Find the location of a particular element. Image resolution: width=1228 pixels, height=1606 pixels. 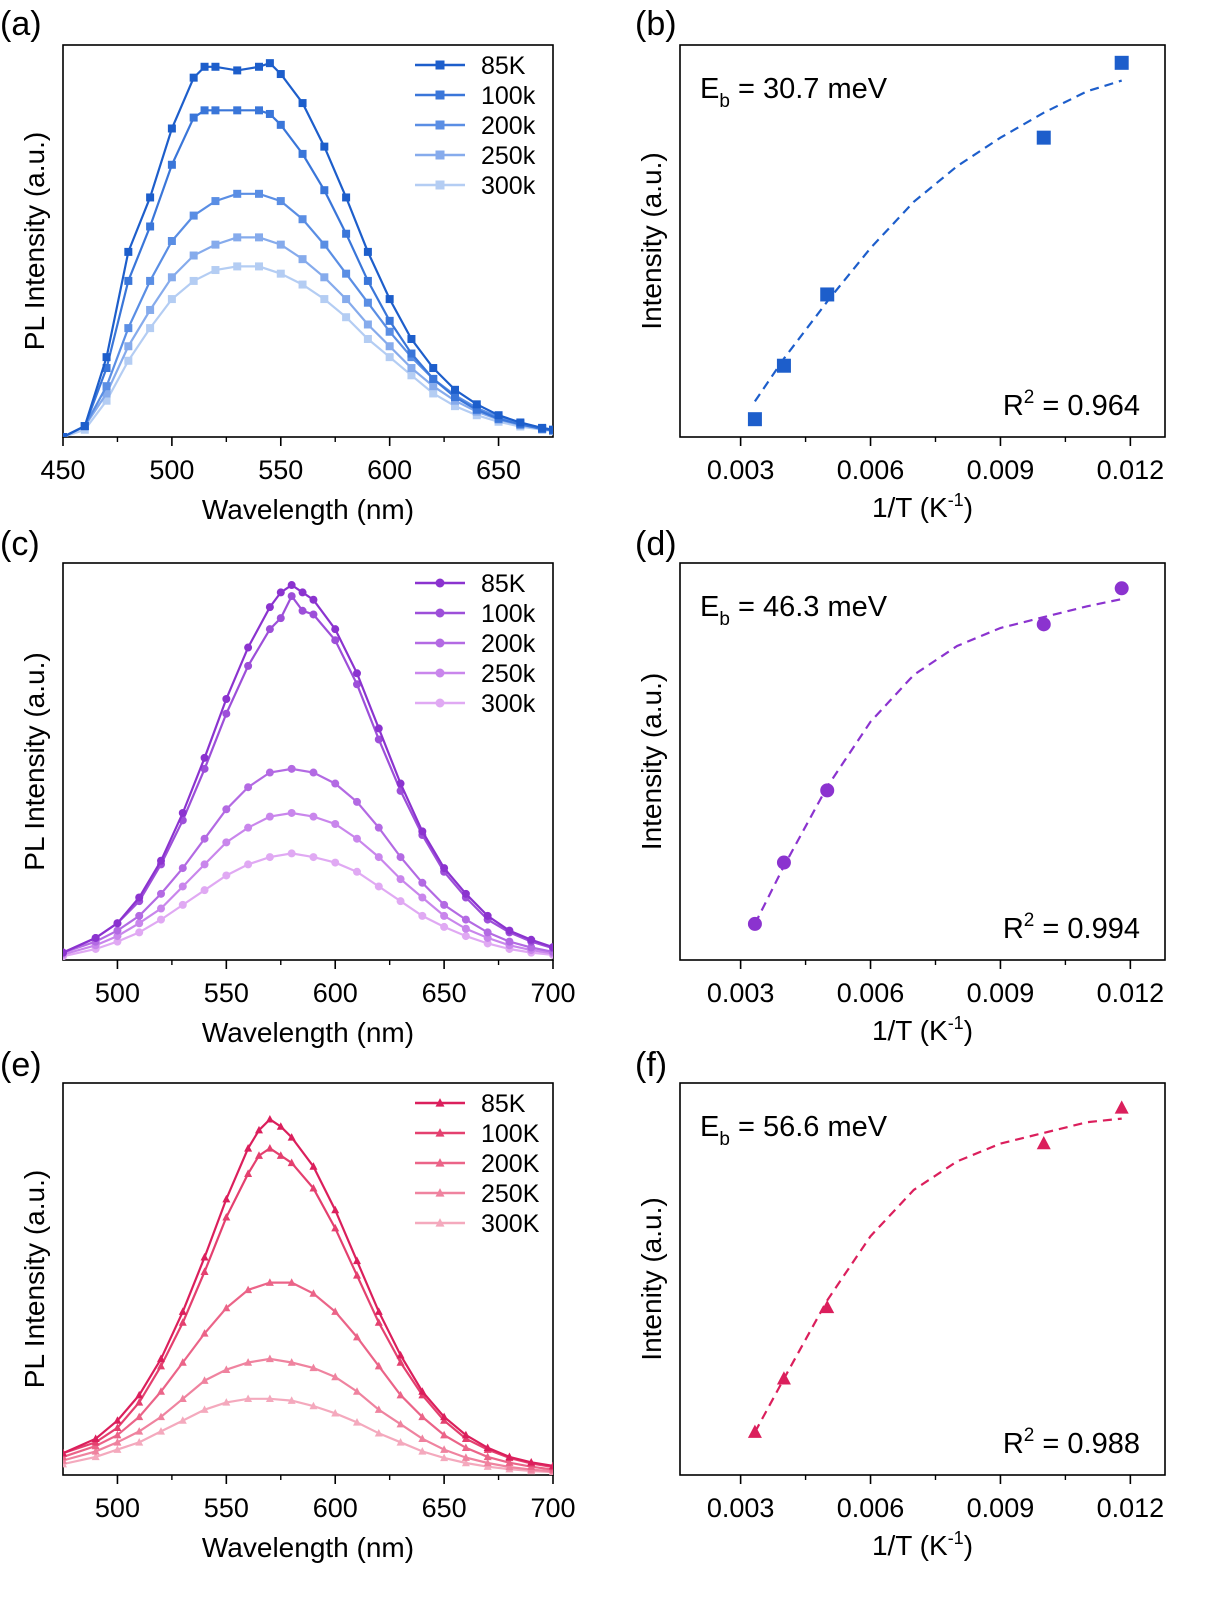

series-85K is located at coordinates (308, 1292).